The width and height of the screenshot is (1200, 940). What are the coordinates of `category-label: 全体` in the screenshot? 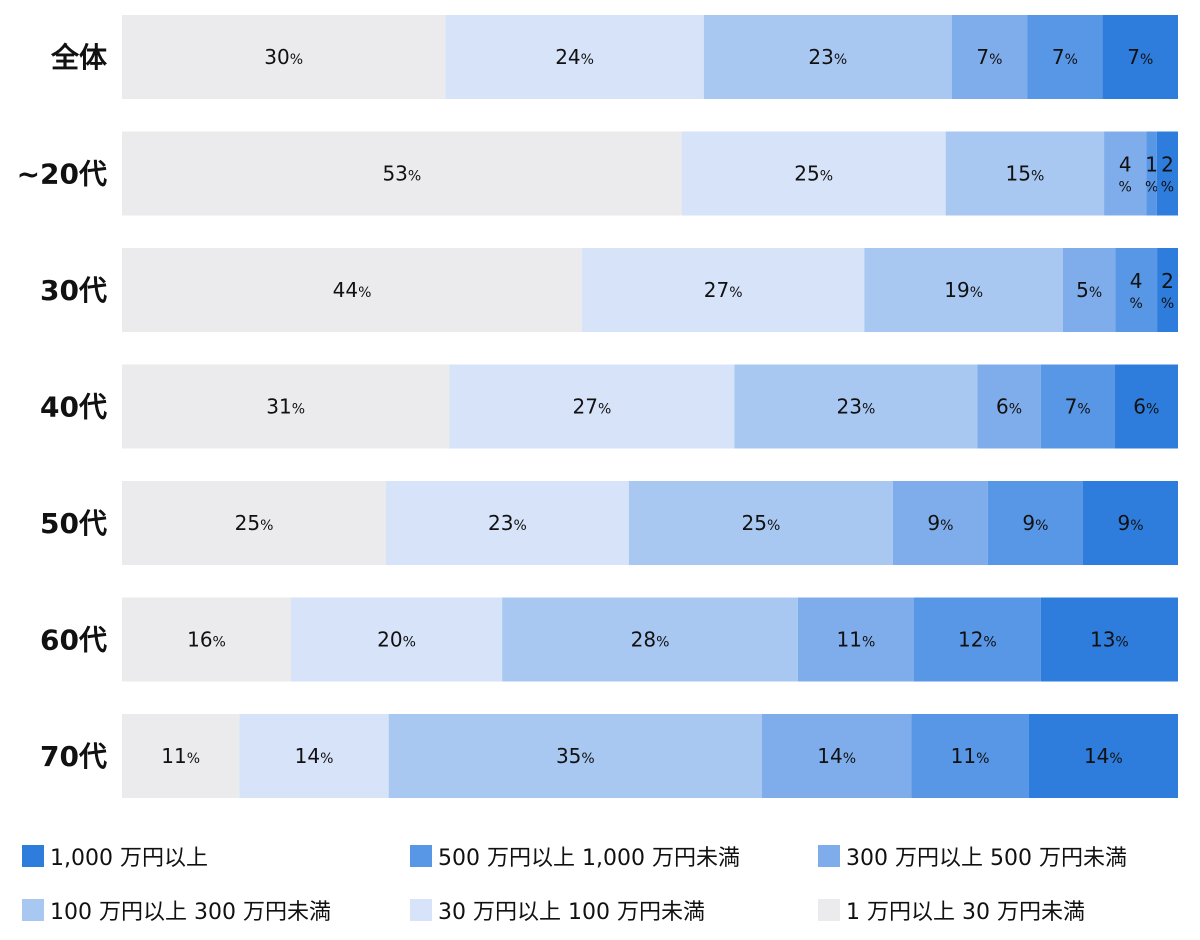 It's located at (79, 57).